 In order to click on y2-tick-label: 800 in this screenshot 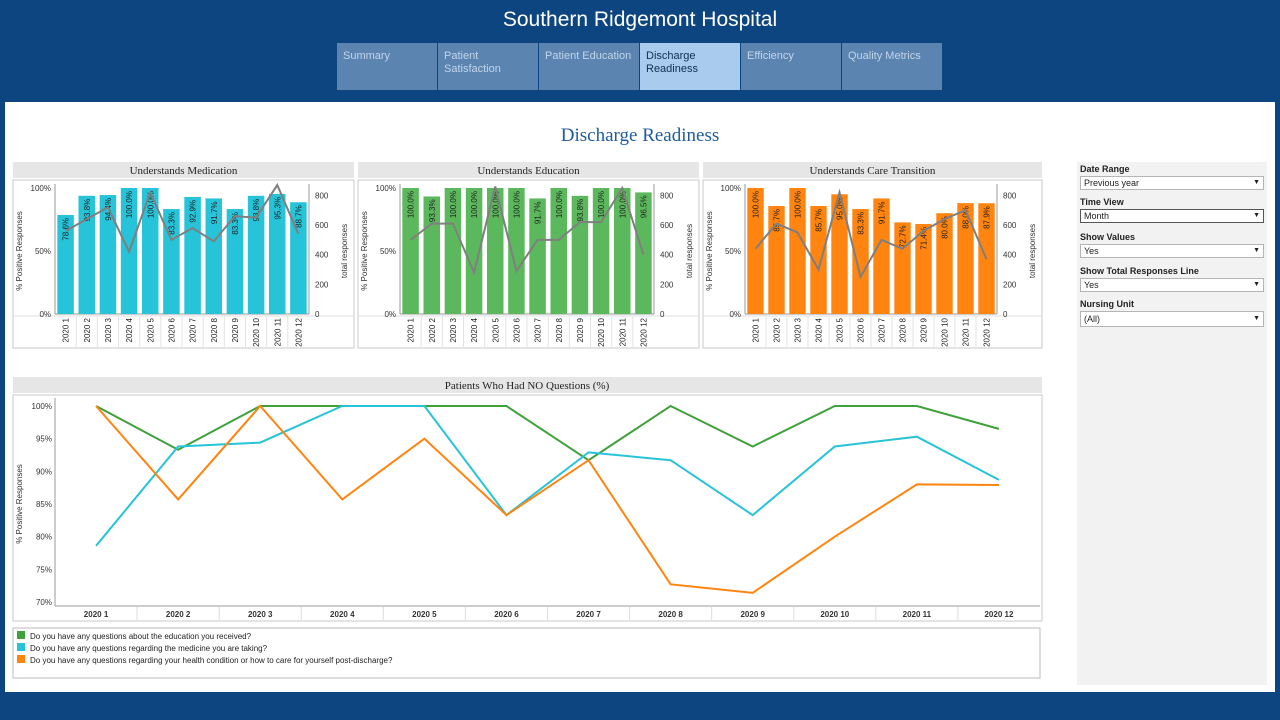, I will do `click(322, 195)`.